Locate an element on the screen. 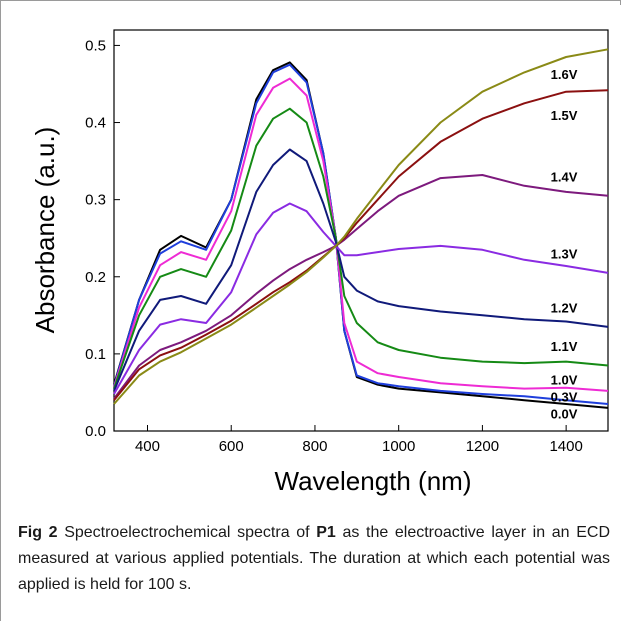  potential-label: 1.1V is located at coordinates (564, 346).